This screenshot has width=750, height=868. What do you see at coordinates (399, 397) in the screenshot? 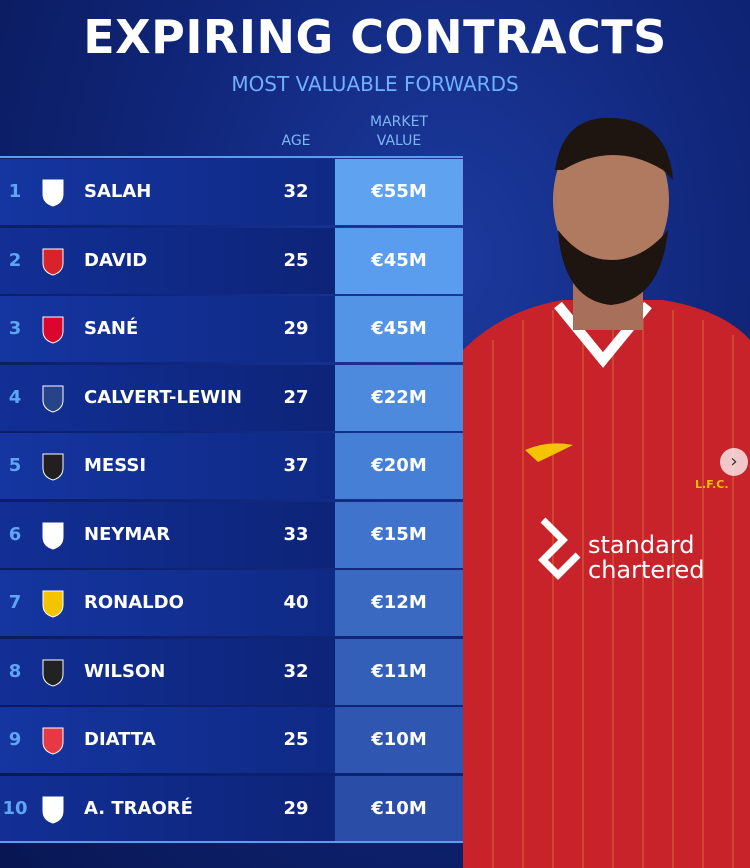
I see `market-value-cell: €22M` at bounding box center [399, 397].